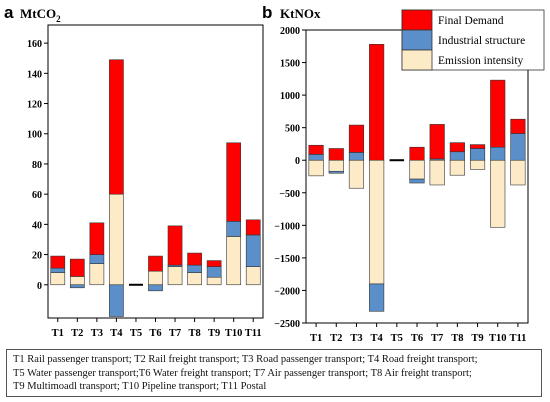 This screenshot has width=550, height=402. Describe the element at coordinates (34, 74) in the screenshot. I see `y-tick-label: 140` at that location.